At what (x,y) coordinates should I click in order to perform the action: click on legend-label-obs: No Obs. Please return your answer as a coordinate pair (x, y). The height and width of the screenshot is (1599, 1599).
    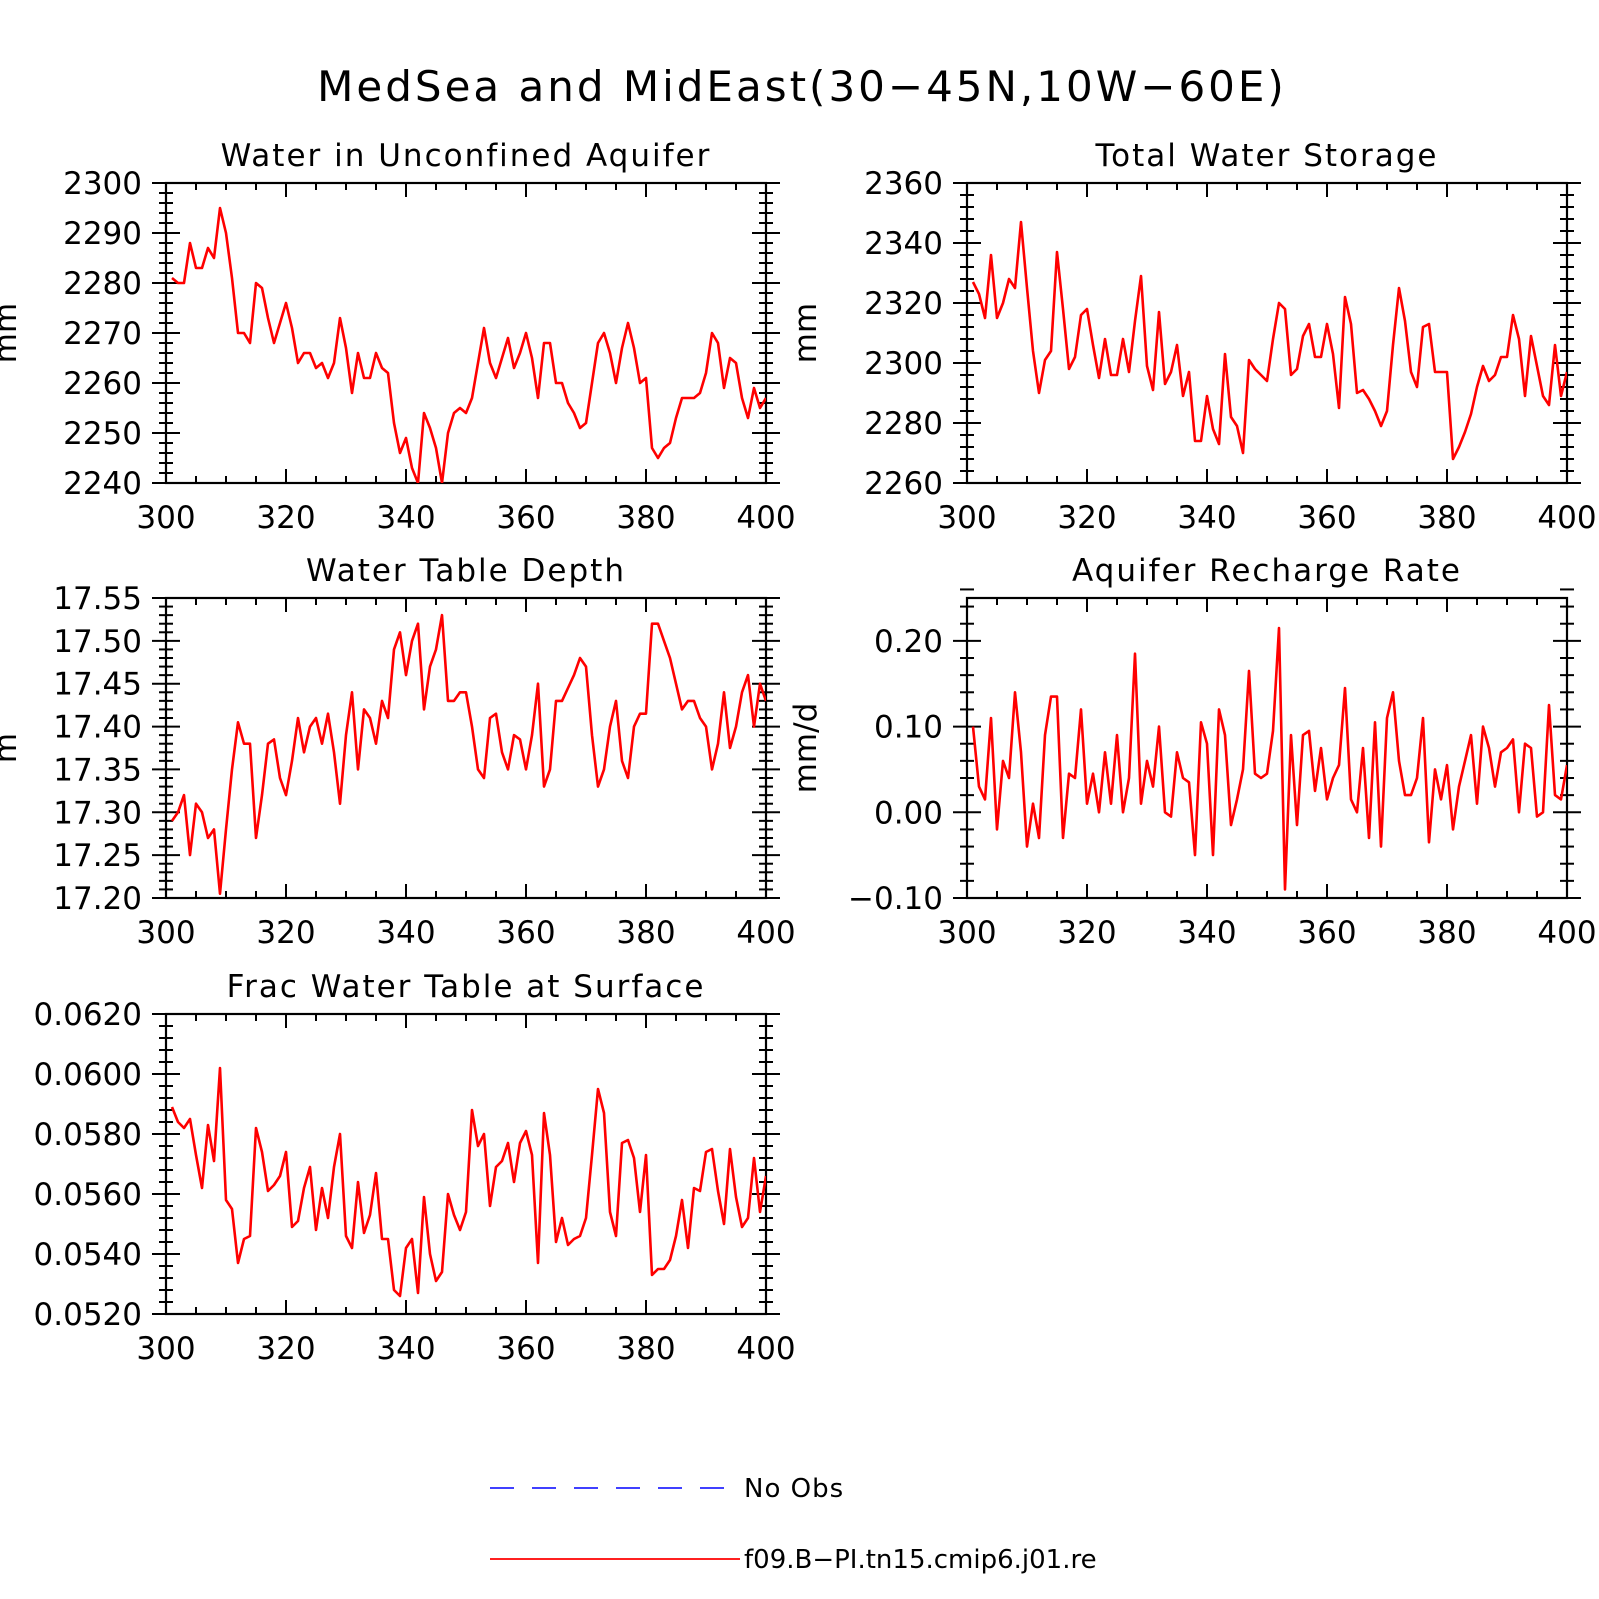
    Looking at the image, I should click on (794, 1489).